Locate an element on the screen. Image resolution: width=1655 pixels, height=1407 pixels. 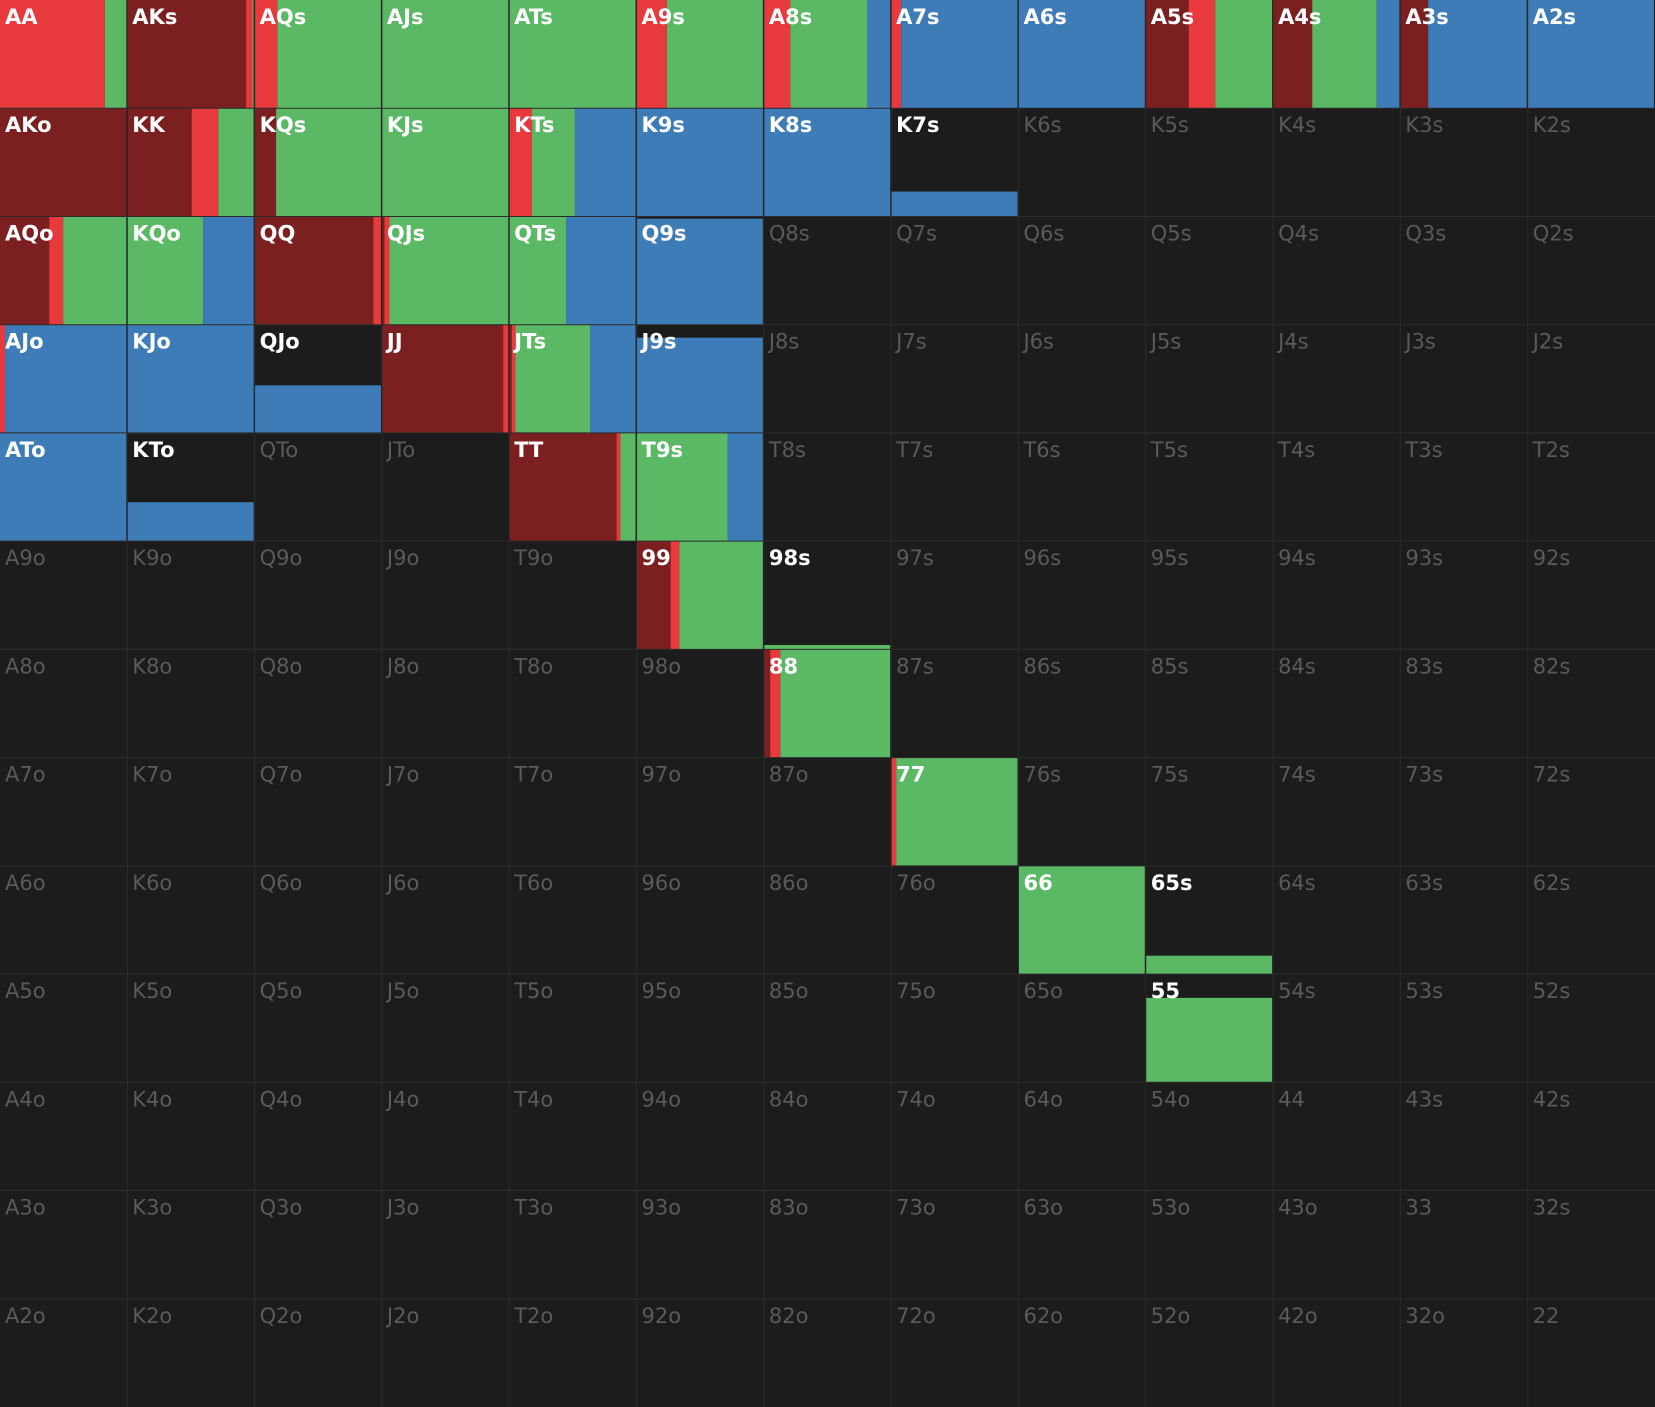
hand-label: 75o is located at coordinates (916, 991).